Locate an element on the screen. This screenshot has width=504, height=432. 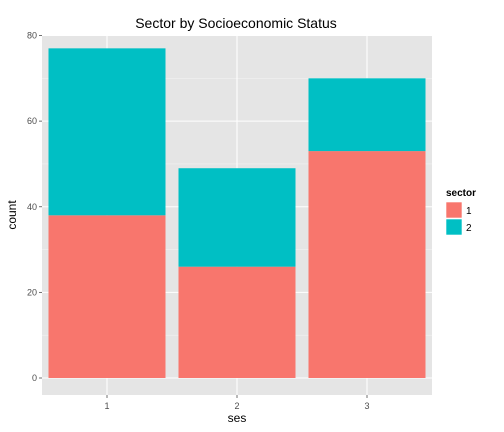
legend: sector 12 is located at coordinates (460, 212).